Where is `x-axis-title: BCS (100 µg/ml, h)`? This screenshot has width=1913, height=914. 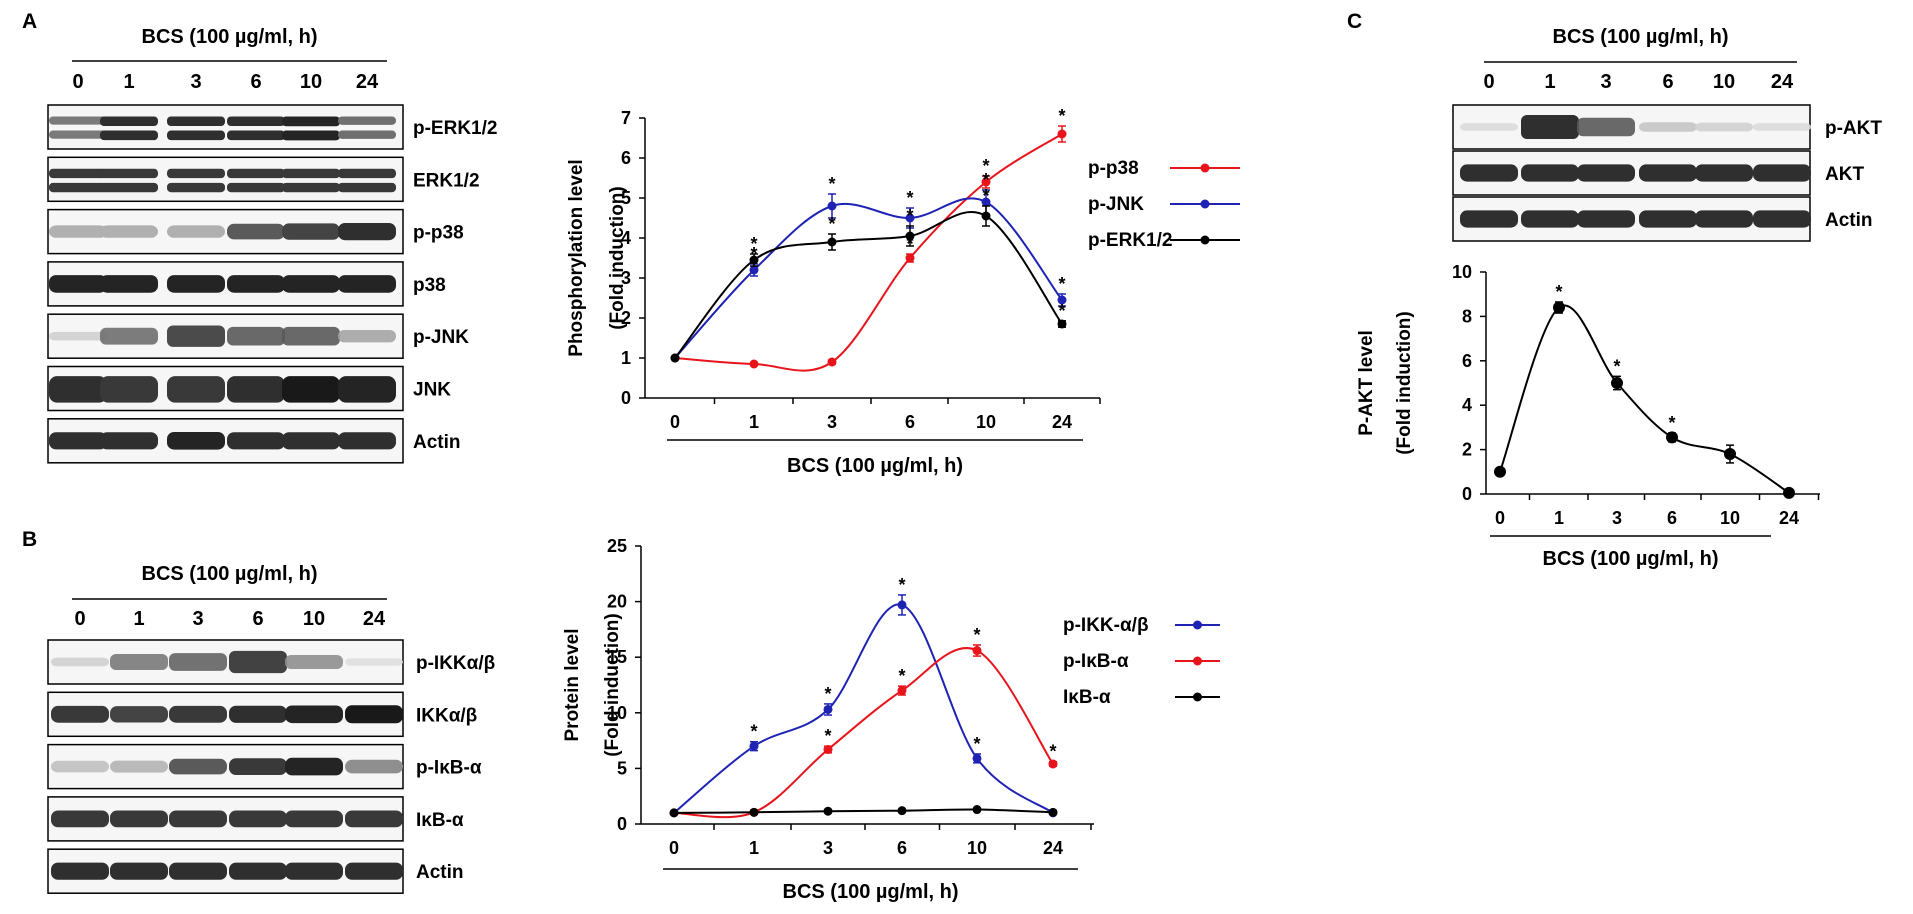
x-axis-title: BCS (100 µg/ml, h) is located at coordinates (871, 892).